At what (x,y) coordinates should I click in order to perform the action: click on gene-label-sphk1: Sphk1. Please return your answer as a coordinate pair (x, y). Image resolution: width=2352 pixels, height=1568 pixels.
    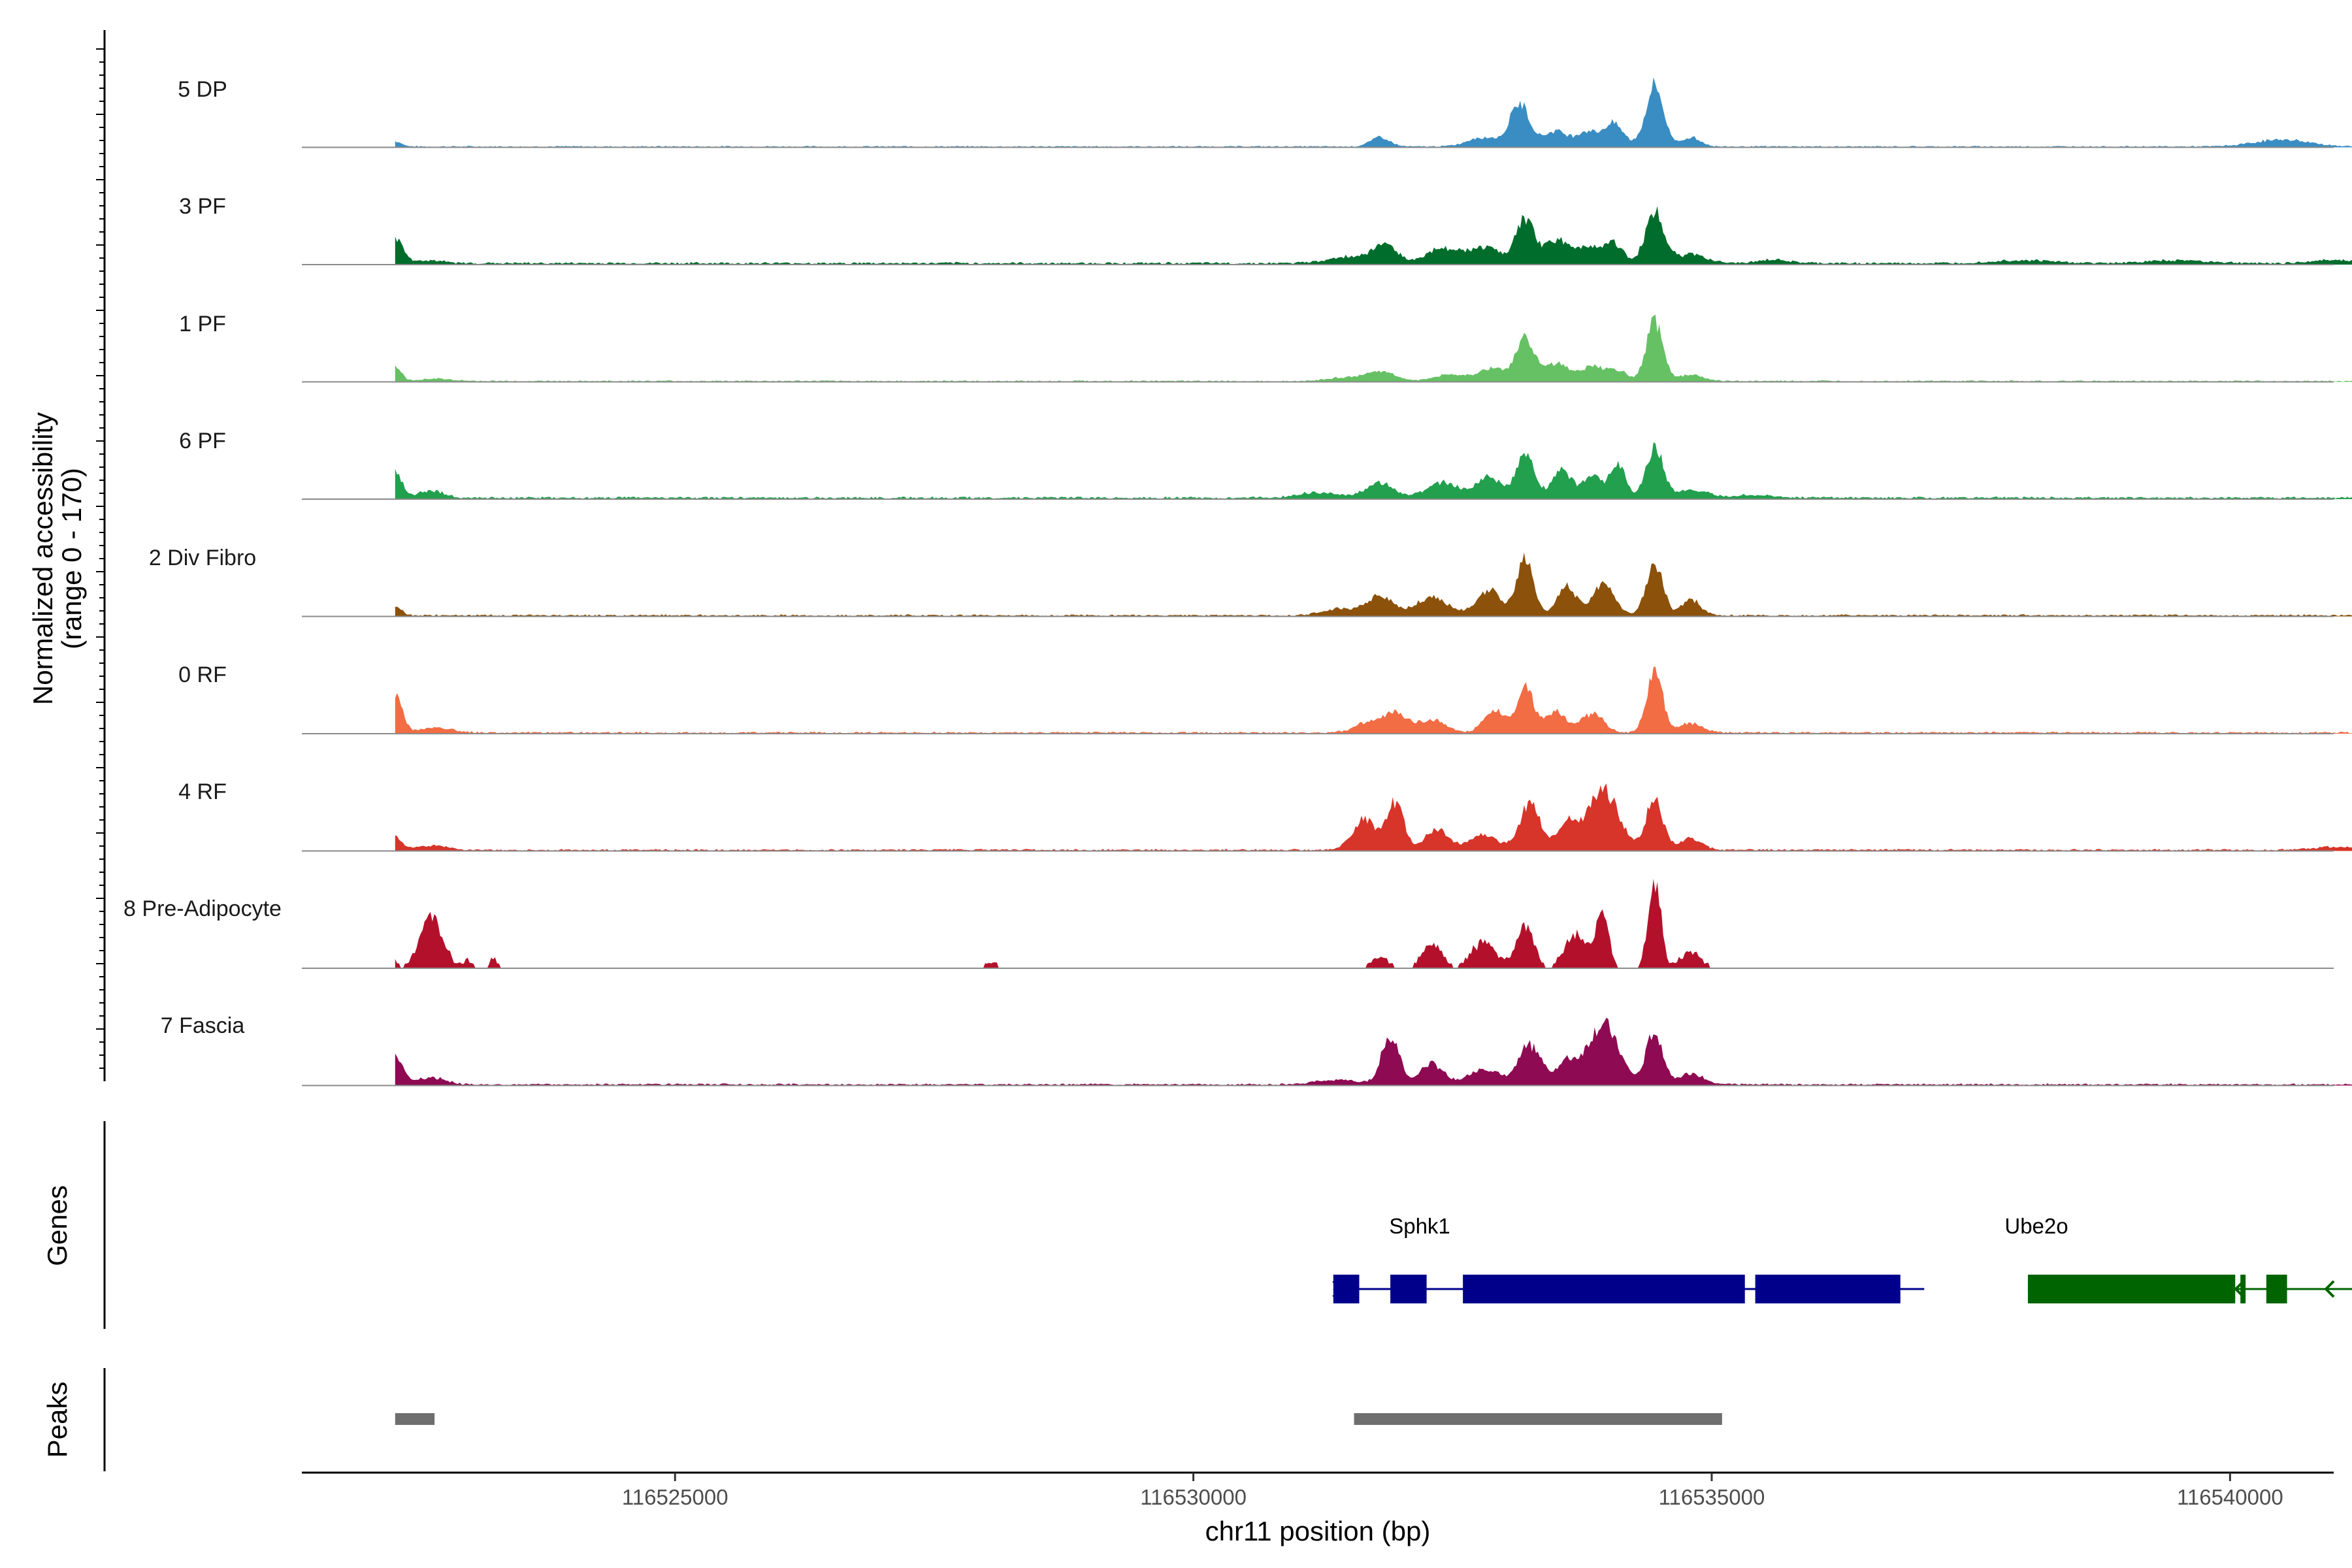
    Looking at the image, I should click on (1419, 1226).